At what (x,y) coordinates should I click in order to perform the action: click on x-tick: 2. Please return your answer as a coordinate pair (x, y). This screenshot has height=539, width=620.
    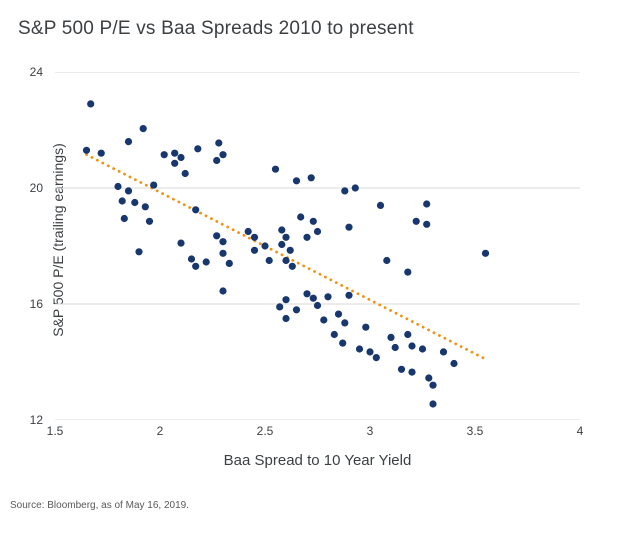
    Looking at the image, I should click on (160, 431).